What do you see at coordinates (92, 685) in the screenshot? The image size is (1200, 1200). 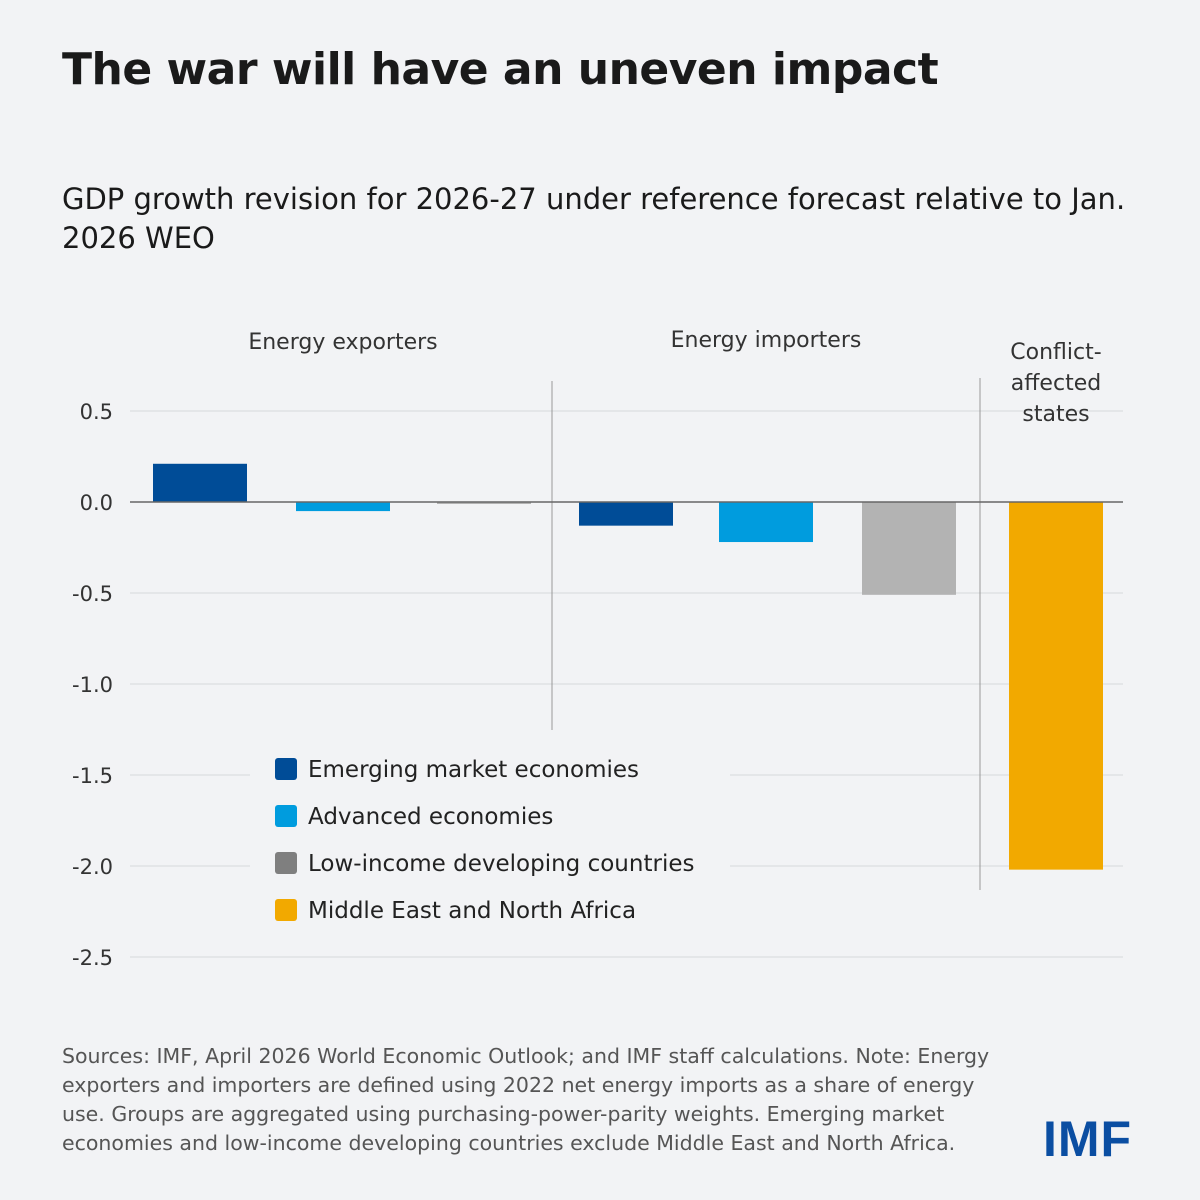 I see `y-tick-label: -1.0` at bounding box center [92, 685].